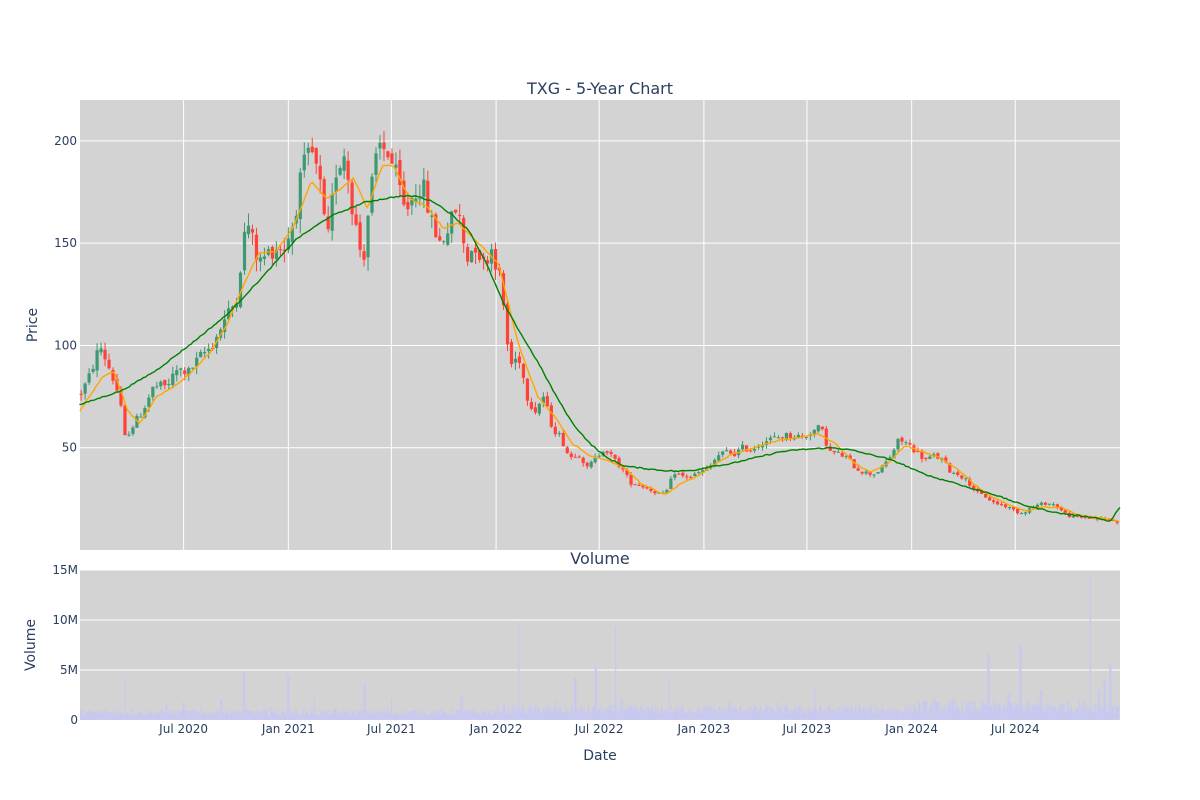  Describe the element at coordinates (599, 729) in the screenshot. I see `x-tick-label: Jul 2022` at that location.